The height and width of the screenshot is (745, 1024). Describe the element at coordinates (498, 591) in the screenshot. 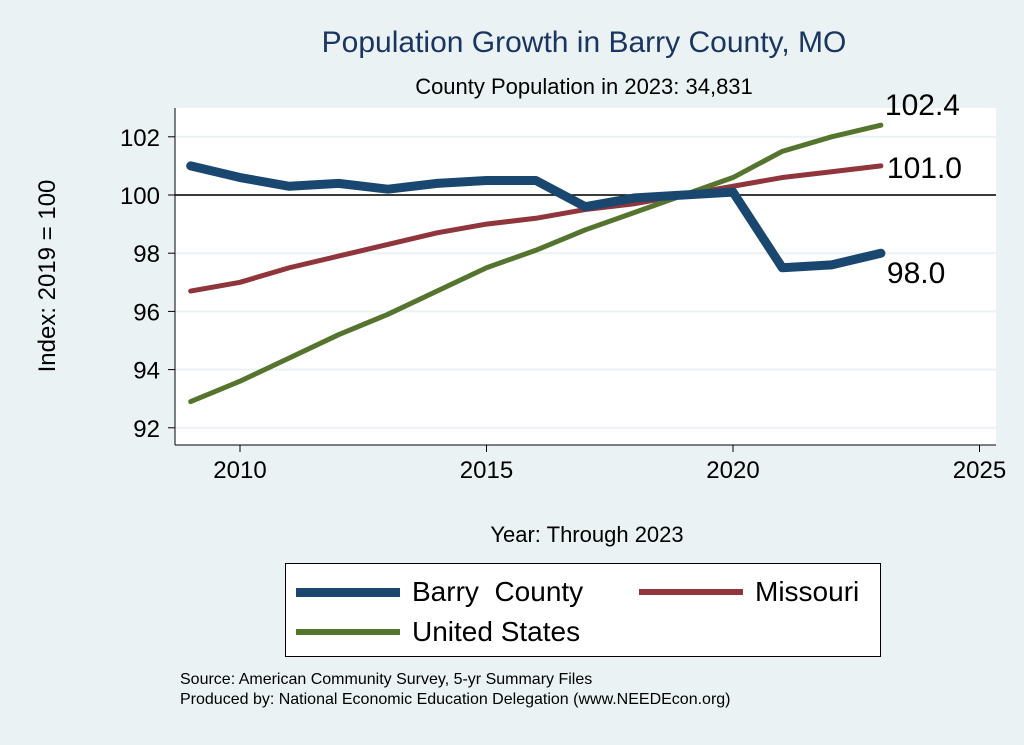

I see `legend-label: Barry County` at that location.